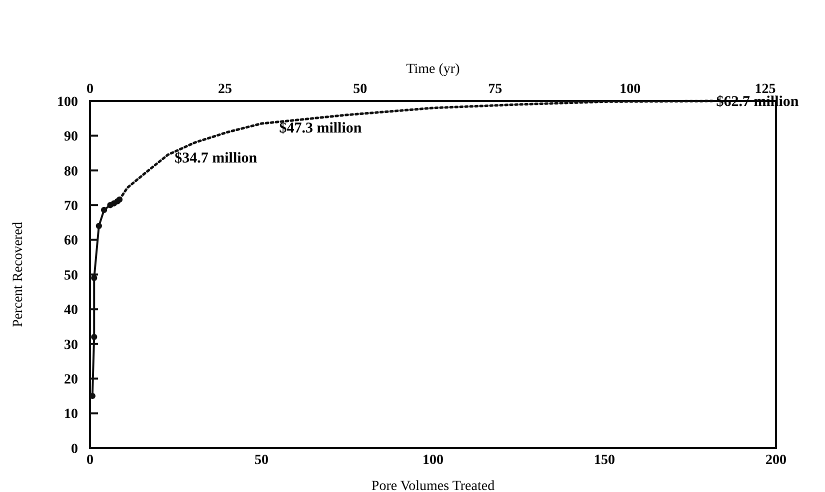 Image resolution: width=825 pixels, height=492 pixels. Describe the element at coordinates (71, 310) in the screenshot. I see `y-tick-label: 40` at that location.